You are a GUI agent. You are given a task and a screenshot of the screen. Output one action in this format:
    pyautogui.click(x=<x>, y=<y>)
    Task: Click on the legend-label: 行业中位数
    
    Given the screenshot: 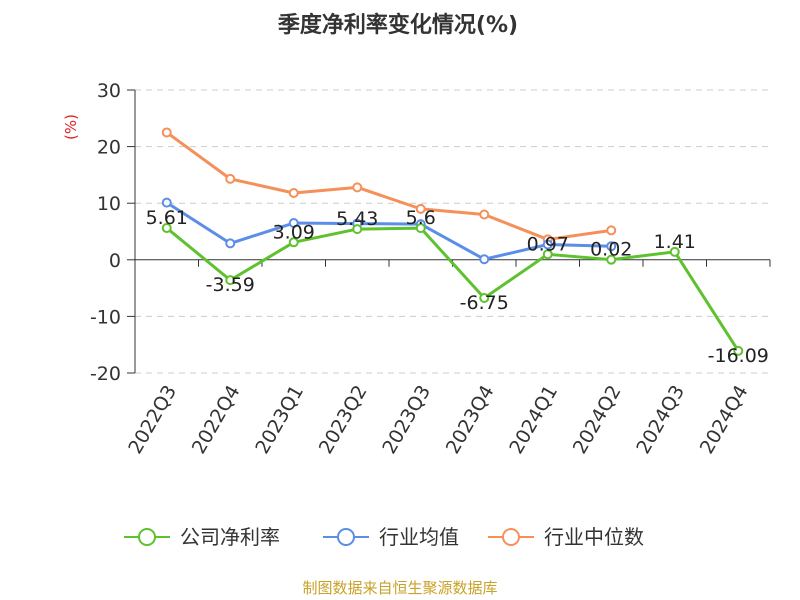 What is the action you would take?
    pyautogui.click(x=594, y=537)
    